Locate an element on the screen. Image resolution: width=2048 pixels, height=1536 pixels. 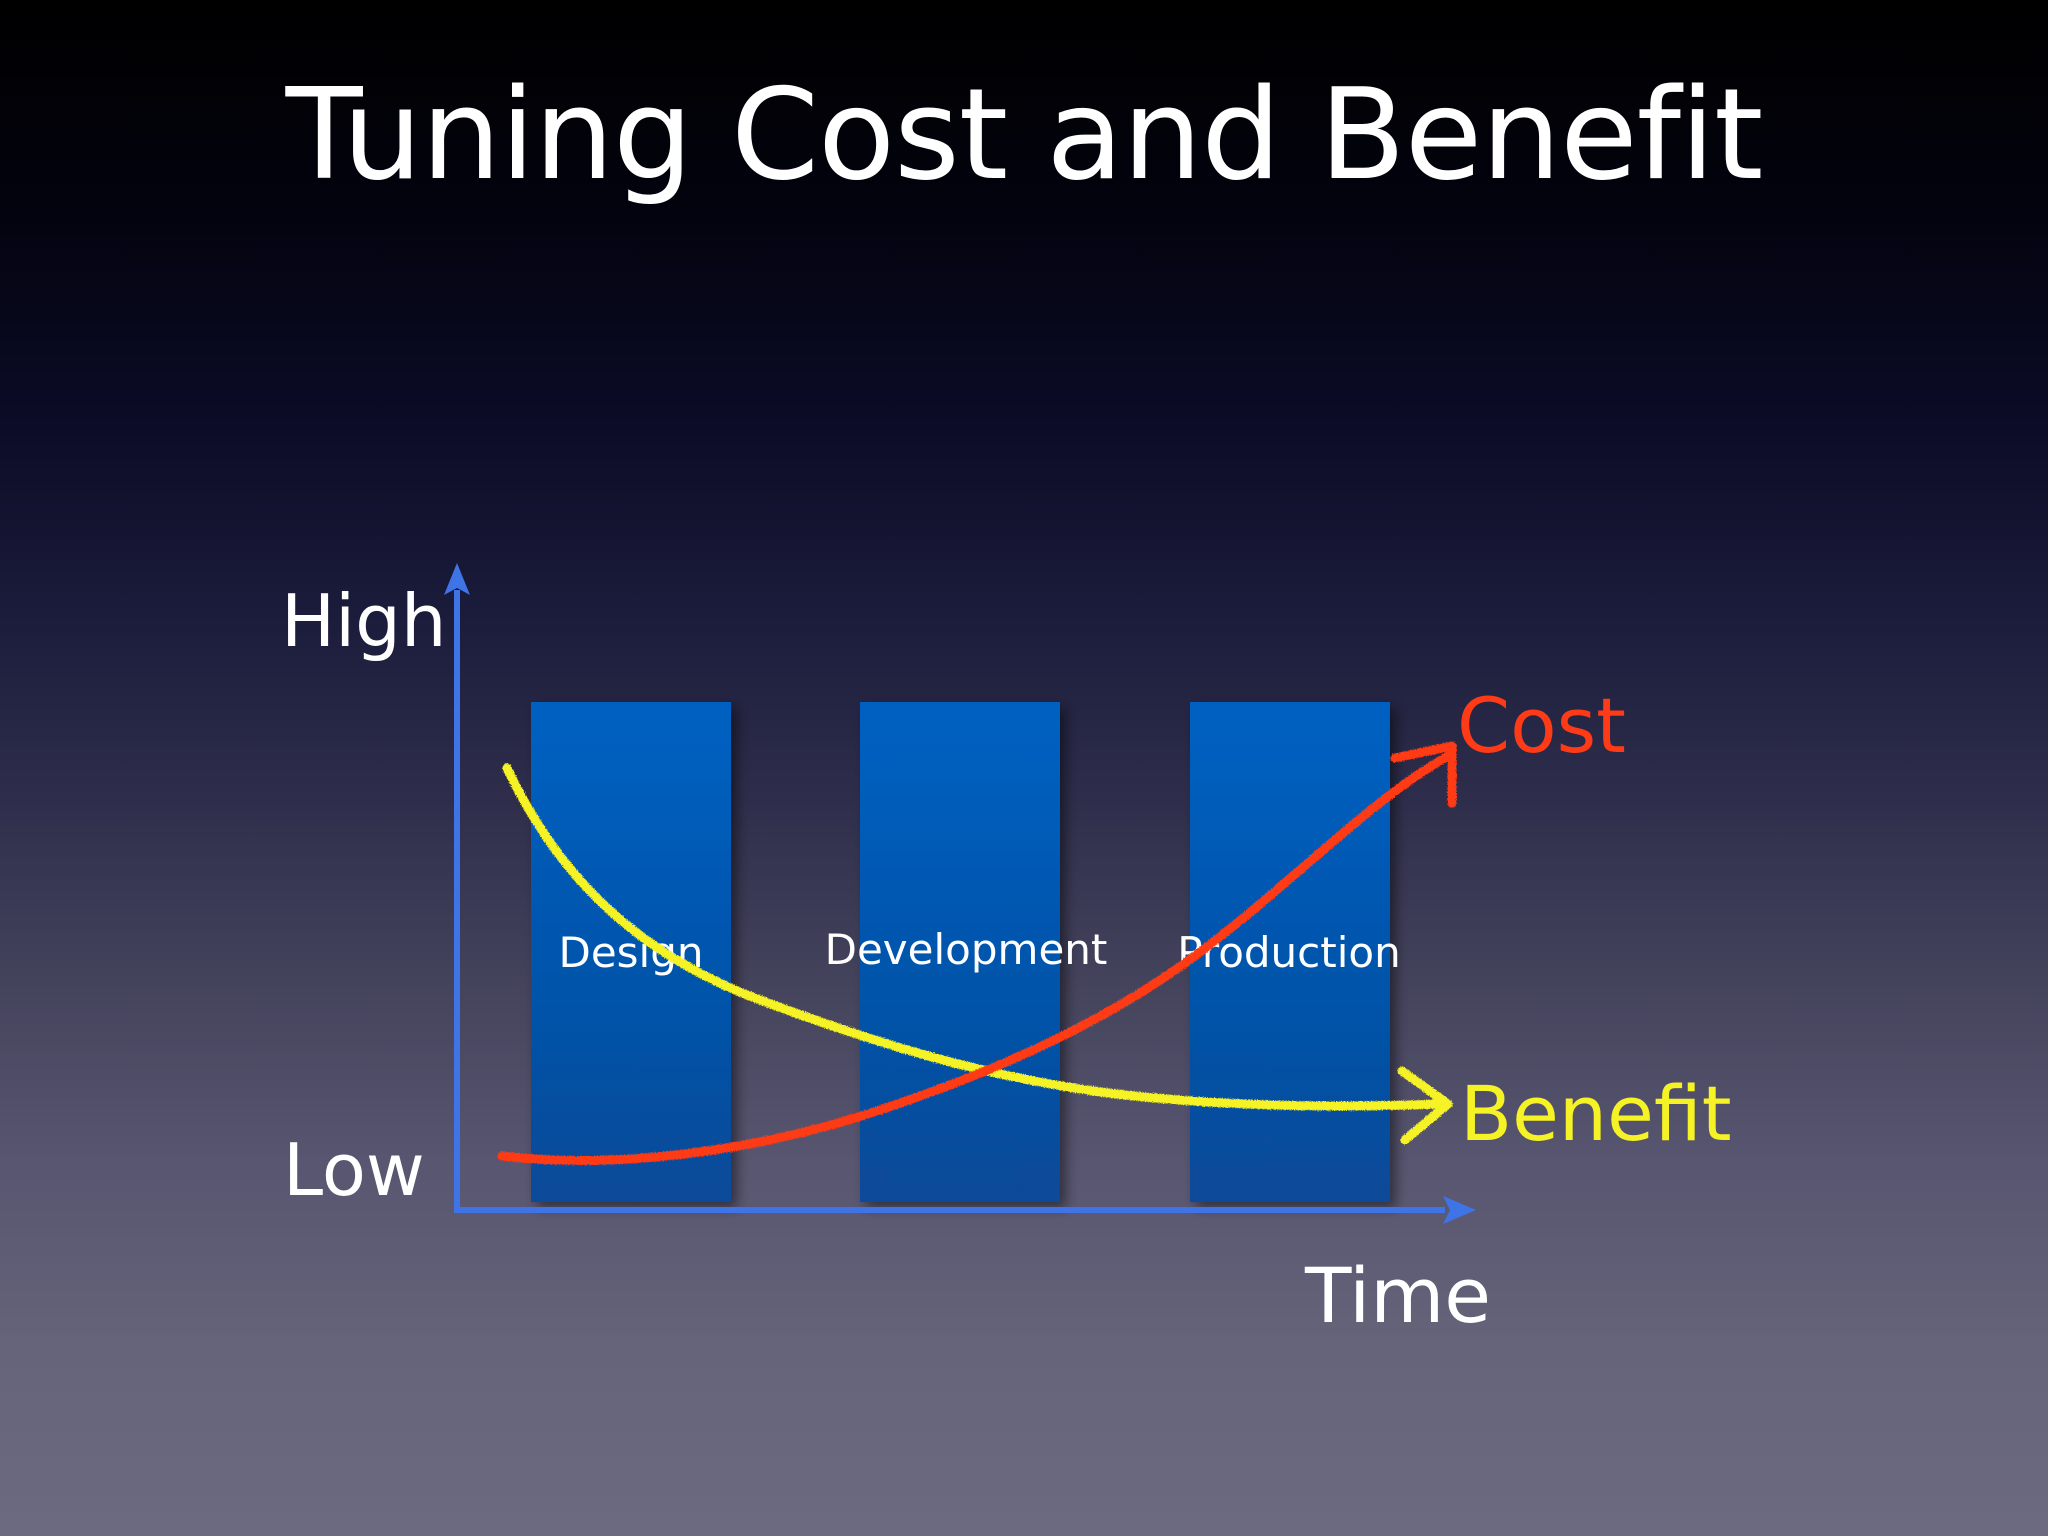
benefit-curve-line is located at coordinates (973, 937).